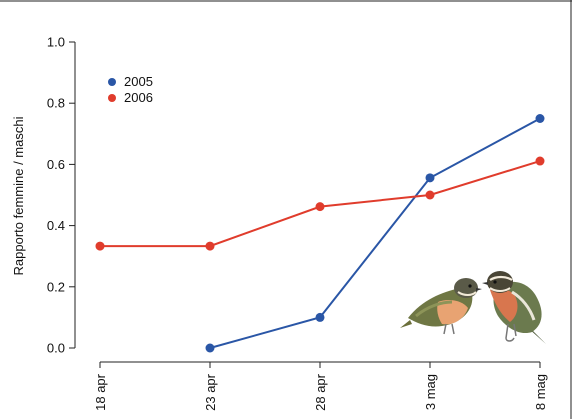 Image resolution: width=572 pixels, height=419 pixels. What do you see at coordinates (112, 82) in the screenshot?
I see `legend-marker-2005` at bounding box center [112, 82].